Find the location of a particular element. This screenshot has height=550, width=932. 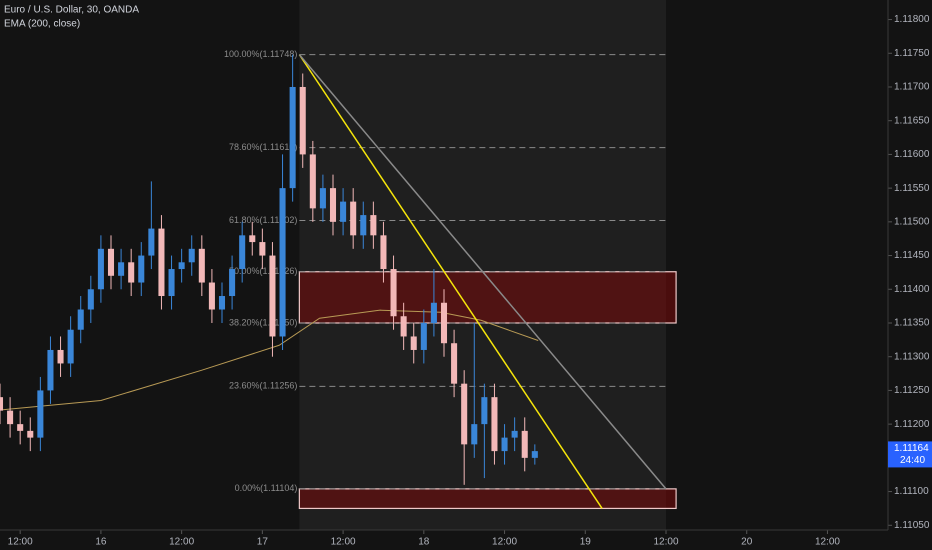

y-tick-label: 1.11600 is located at coordinates (912, 154).